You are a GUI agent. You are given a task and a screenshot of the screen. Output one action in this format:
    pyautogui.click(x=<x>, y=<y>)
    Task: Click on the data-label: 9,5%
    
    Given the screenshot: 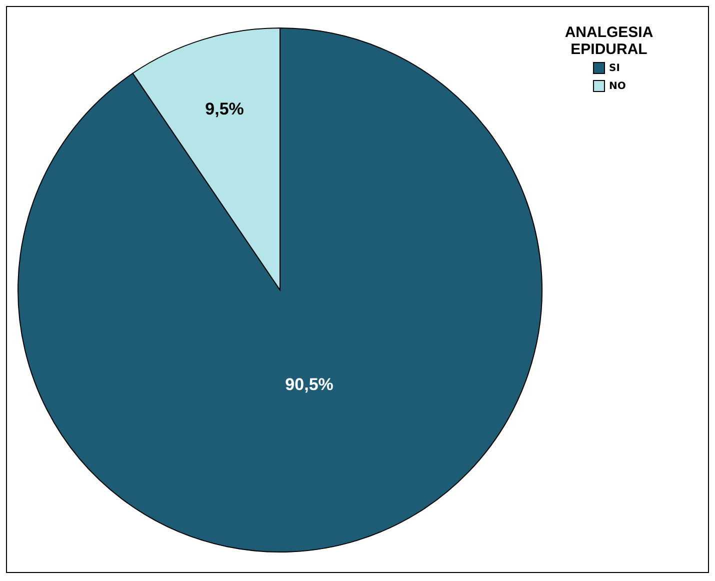 What is the action you would take?
    pyautogui.click(x=224, y=109)
    